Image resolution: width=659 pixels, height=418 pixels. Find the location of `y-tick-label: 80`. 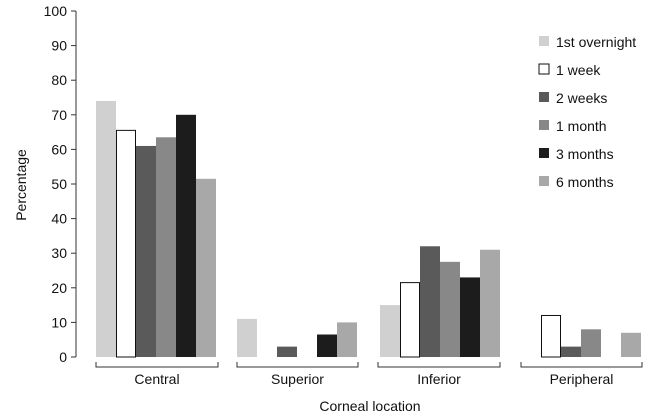

y-tick-label: 80 is located at coordinates (59, 80).